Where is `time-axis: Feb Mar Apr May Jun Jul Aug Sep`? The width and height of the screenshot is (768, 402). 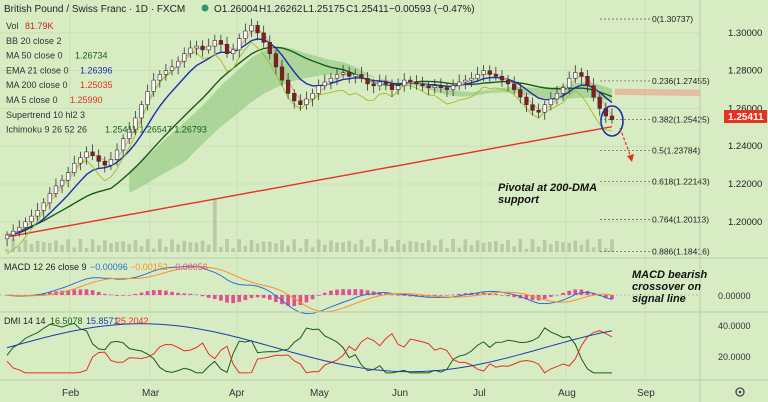 time-axis: Feb Mar Apr May Jun Jul Aug Sep is located at coordinates (358, 393).